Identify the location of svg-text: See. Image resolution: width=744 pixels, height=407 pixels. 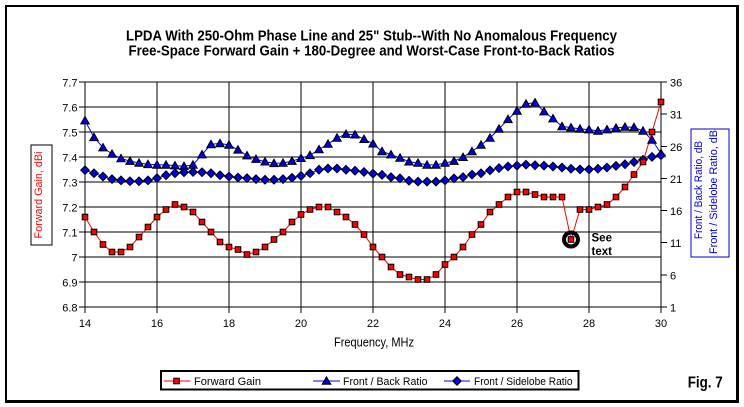
(602, 239).